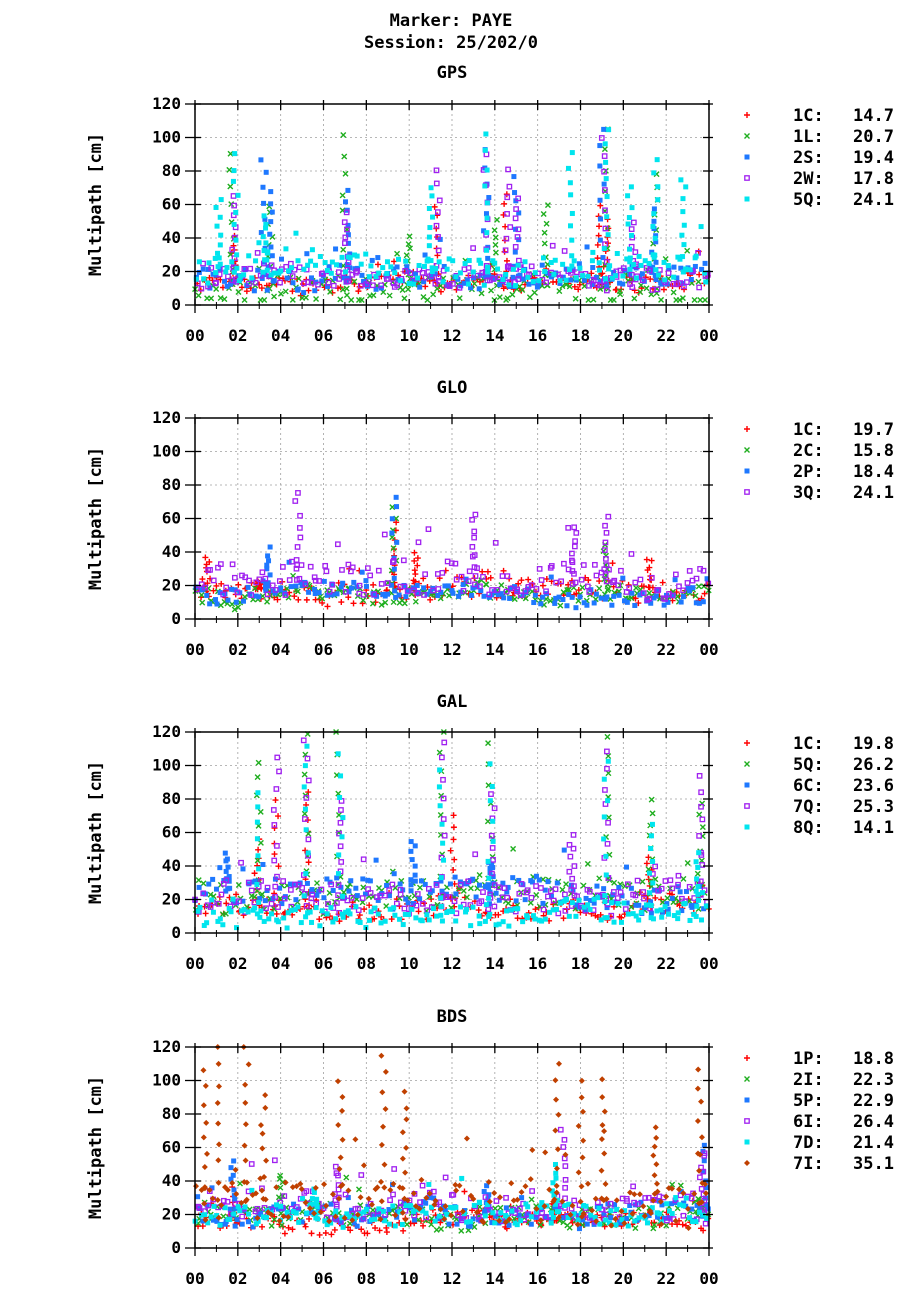 The height and width of the screenshot is (1305, 920). I want to click on legend-marker, so click(747, 450).